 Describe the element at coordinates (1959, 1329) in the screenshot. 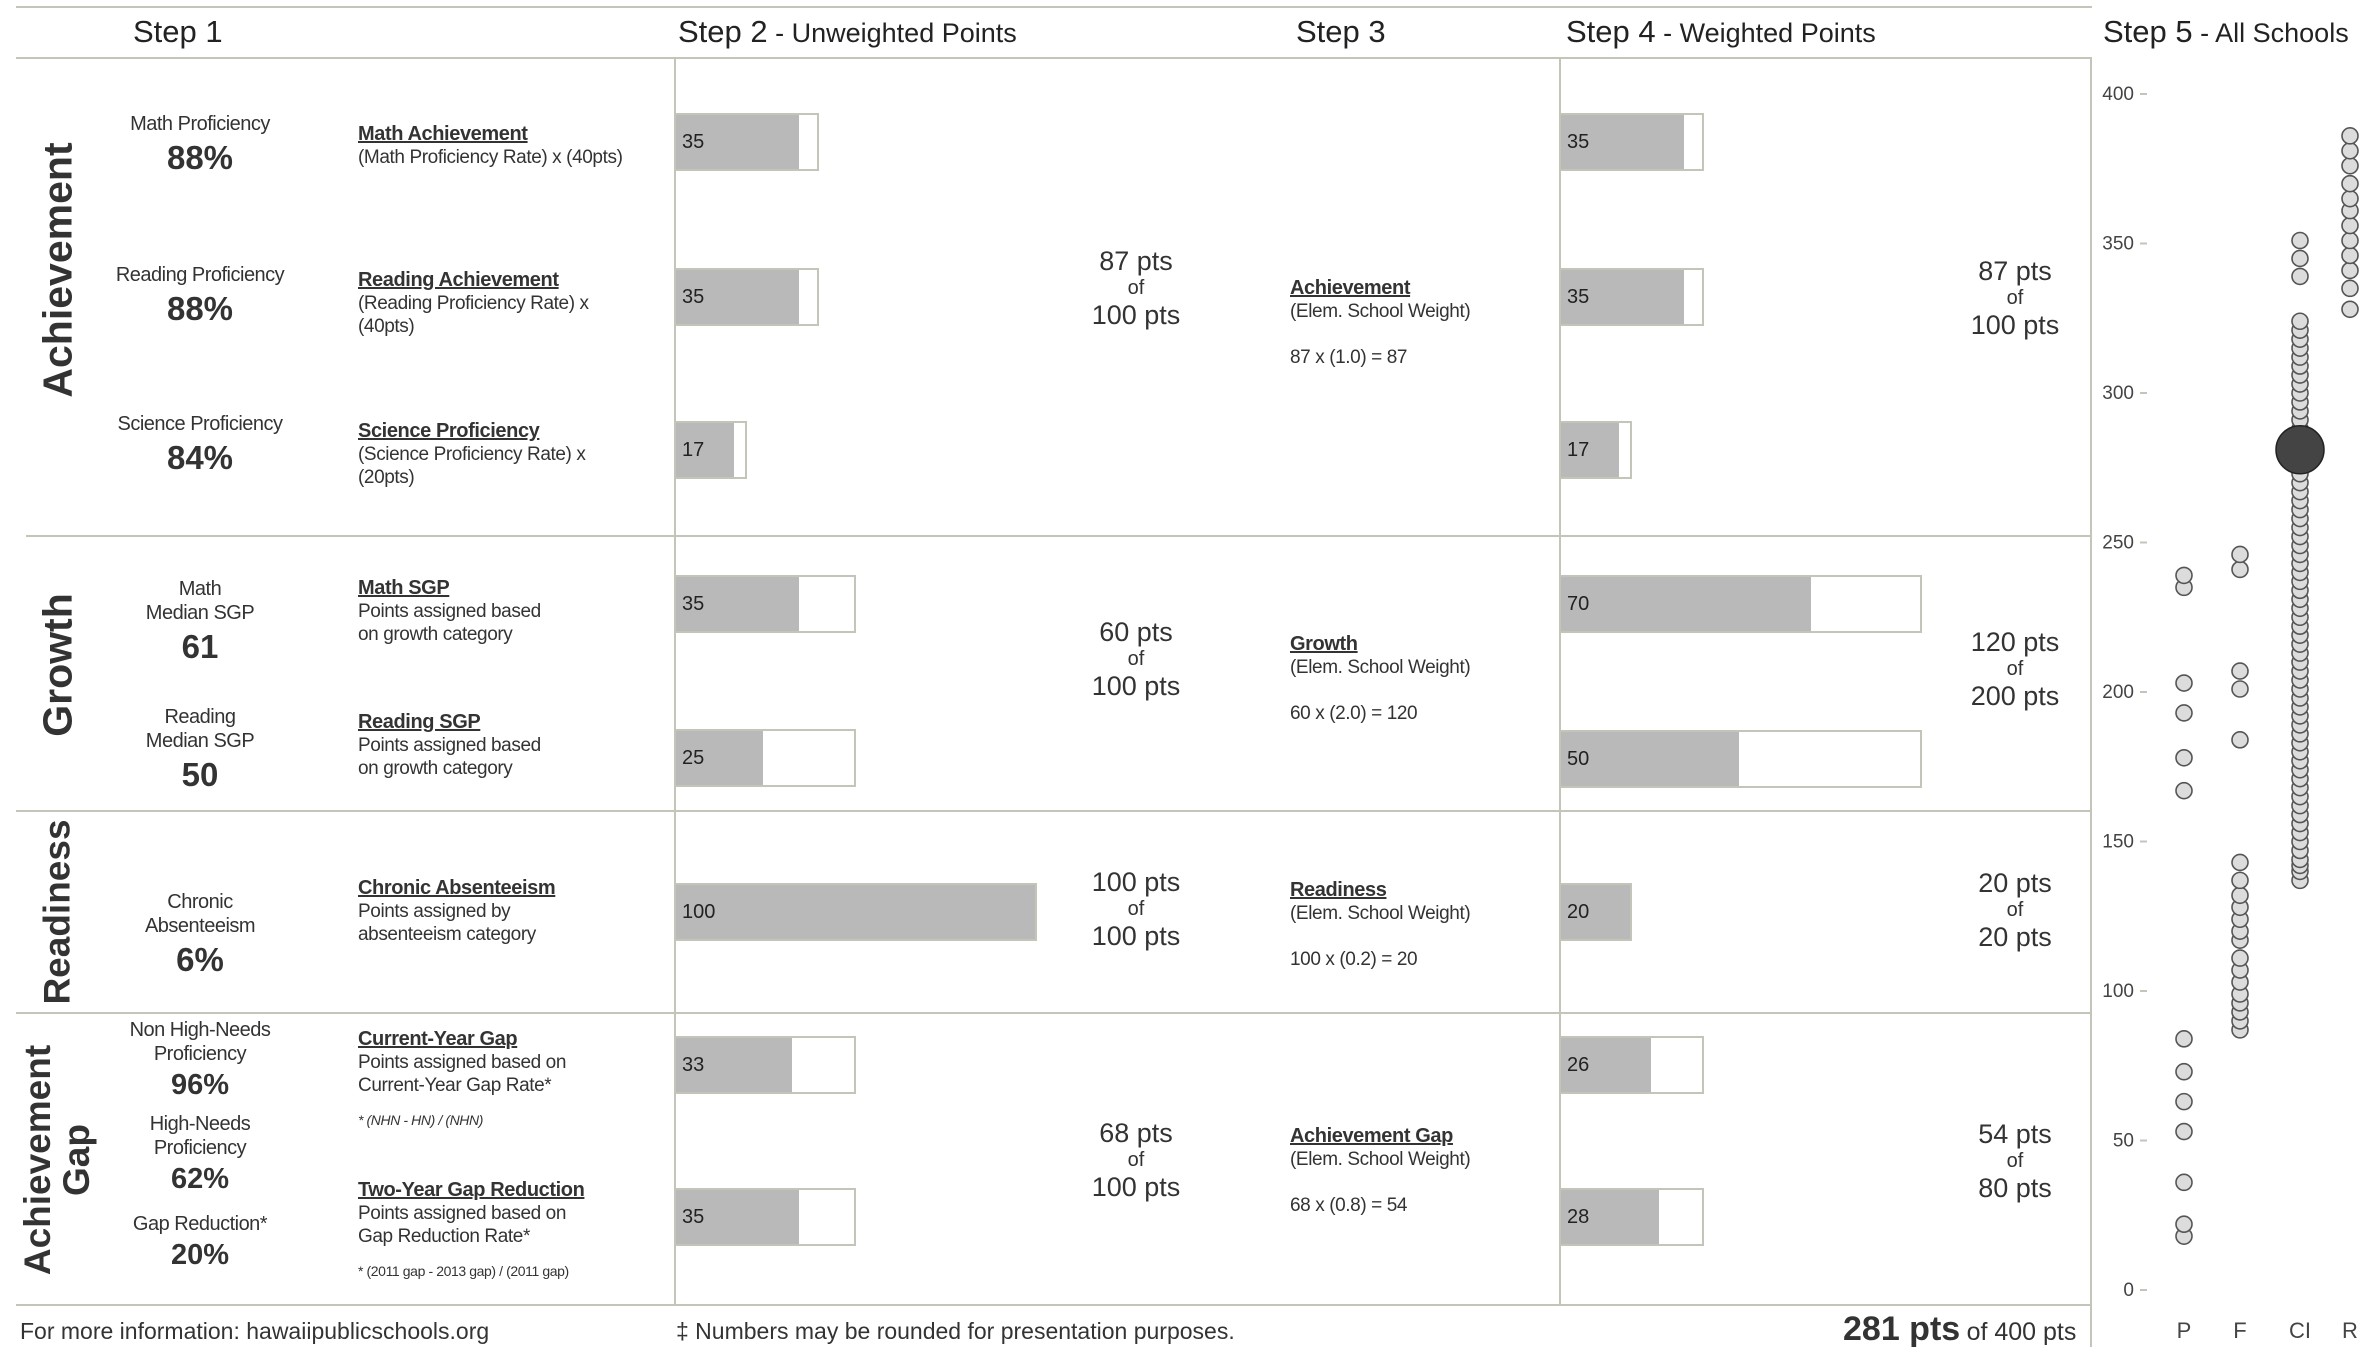

I see `footer-total: 281 pts of 400 pts` at that location.